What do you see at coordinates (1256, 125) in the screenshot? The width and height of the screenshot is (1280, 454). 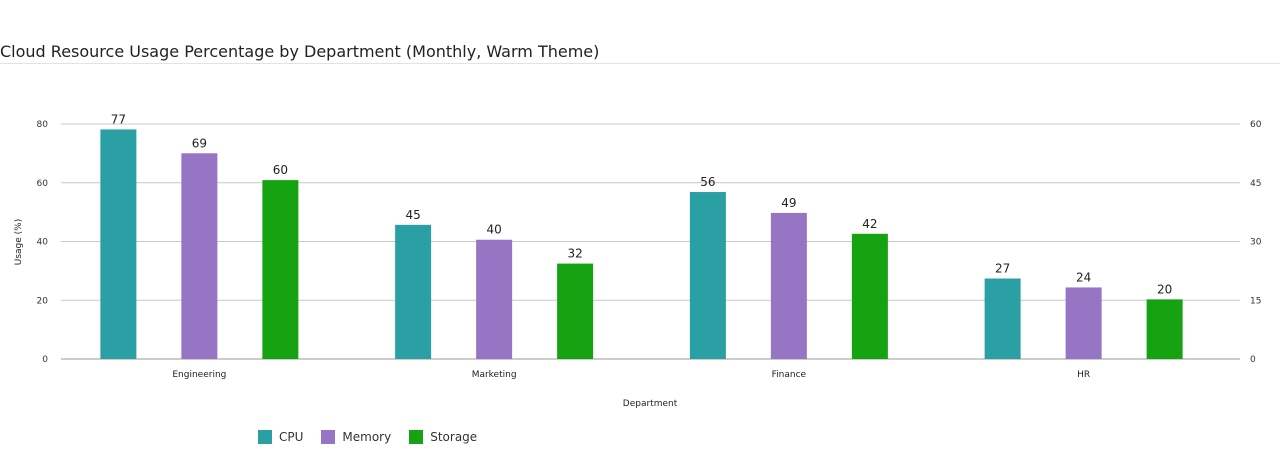 I see `y2-tick-label: 60` at bounding box center [1256, 125].